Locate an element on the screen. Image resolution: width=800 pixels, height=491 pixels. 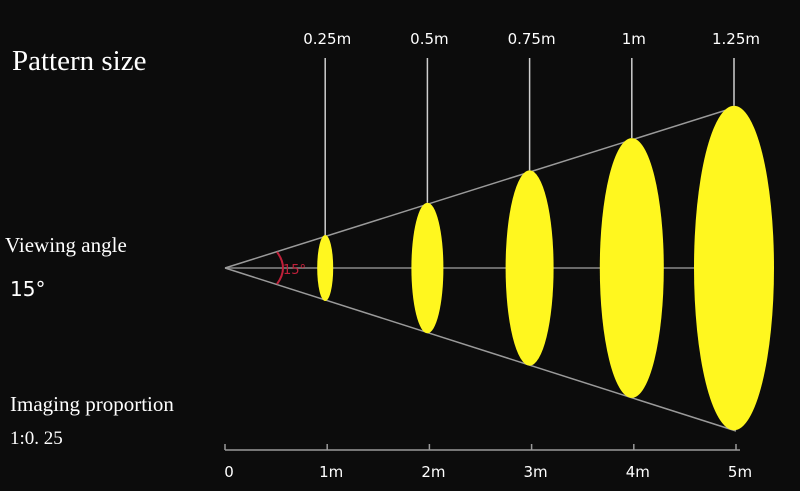
distance-label: 1m is located at coordinates (331, 472).